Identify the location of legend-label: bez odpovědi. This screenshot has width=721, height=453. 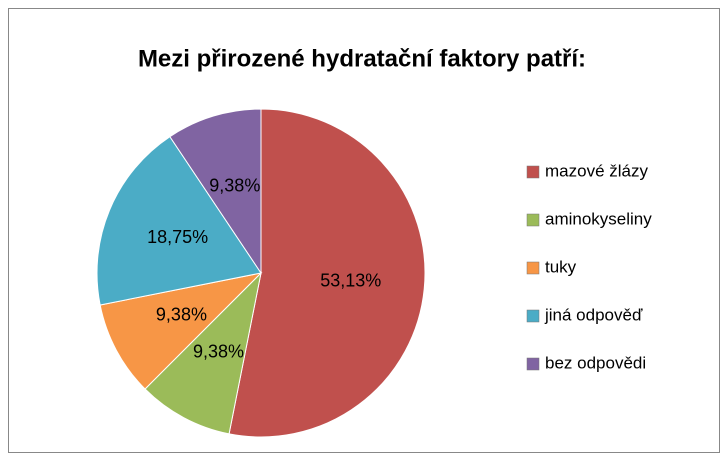
(595, 362).